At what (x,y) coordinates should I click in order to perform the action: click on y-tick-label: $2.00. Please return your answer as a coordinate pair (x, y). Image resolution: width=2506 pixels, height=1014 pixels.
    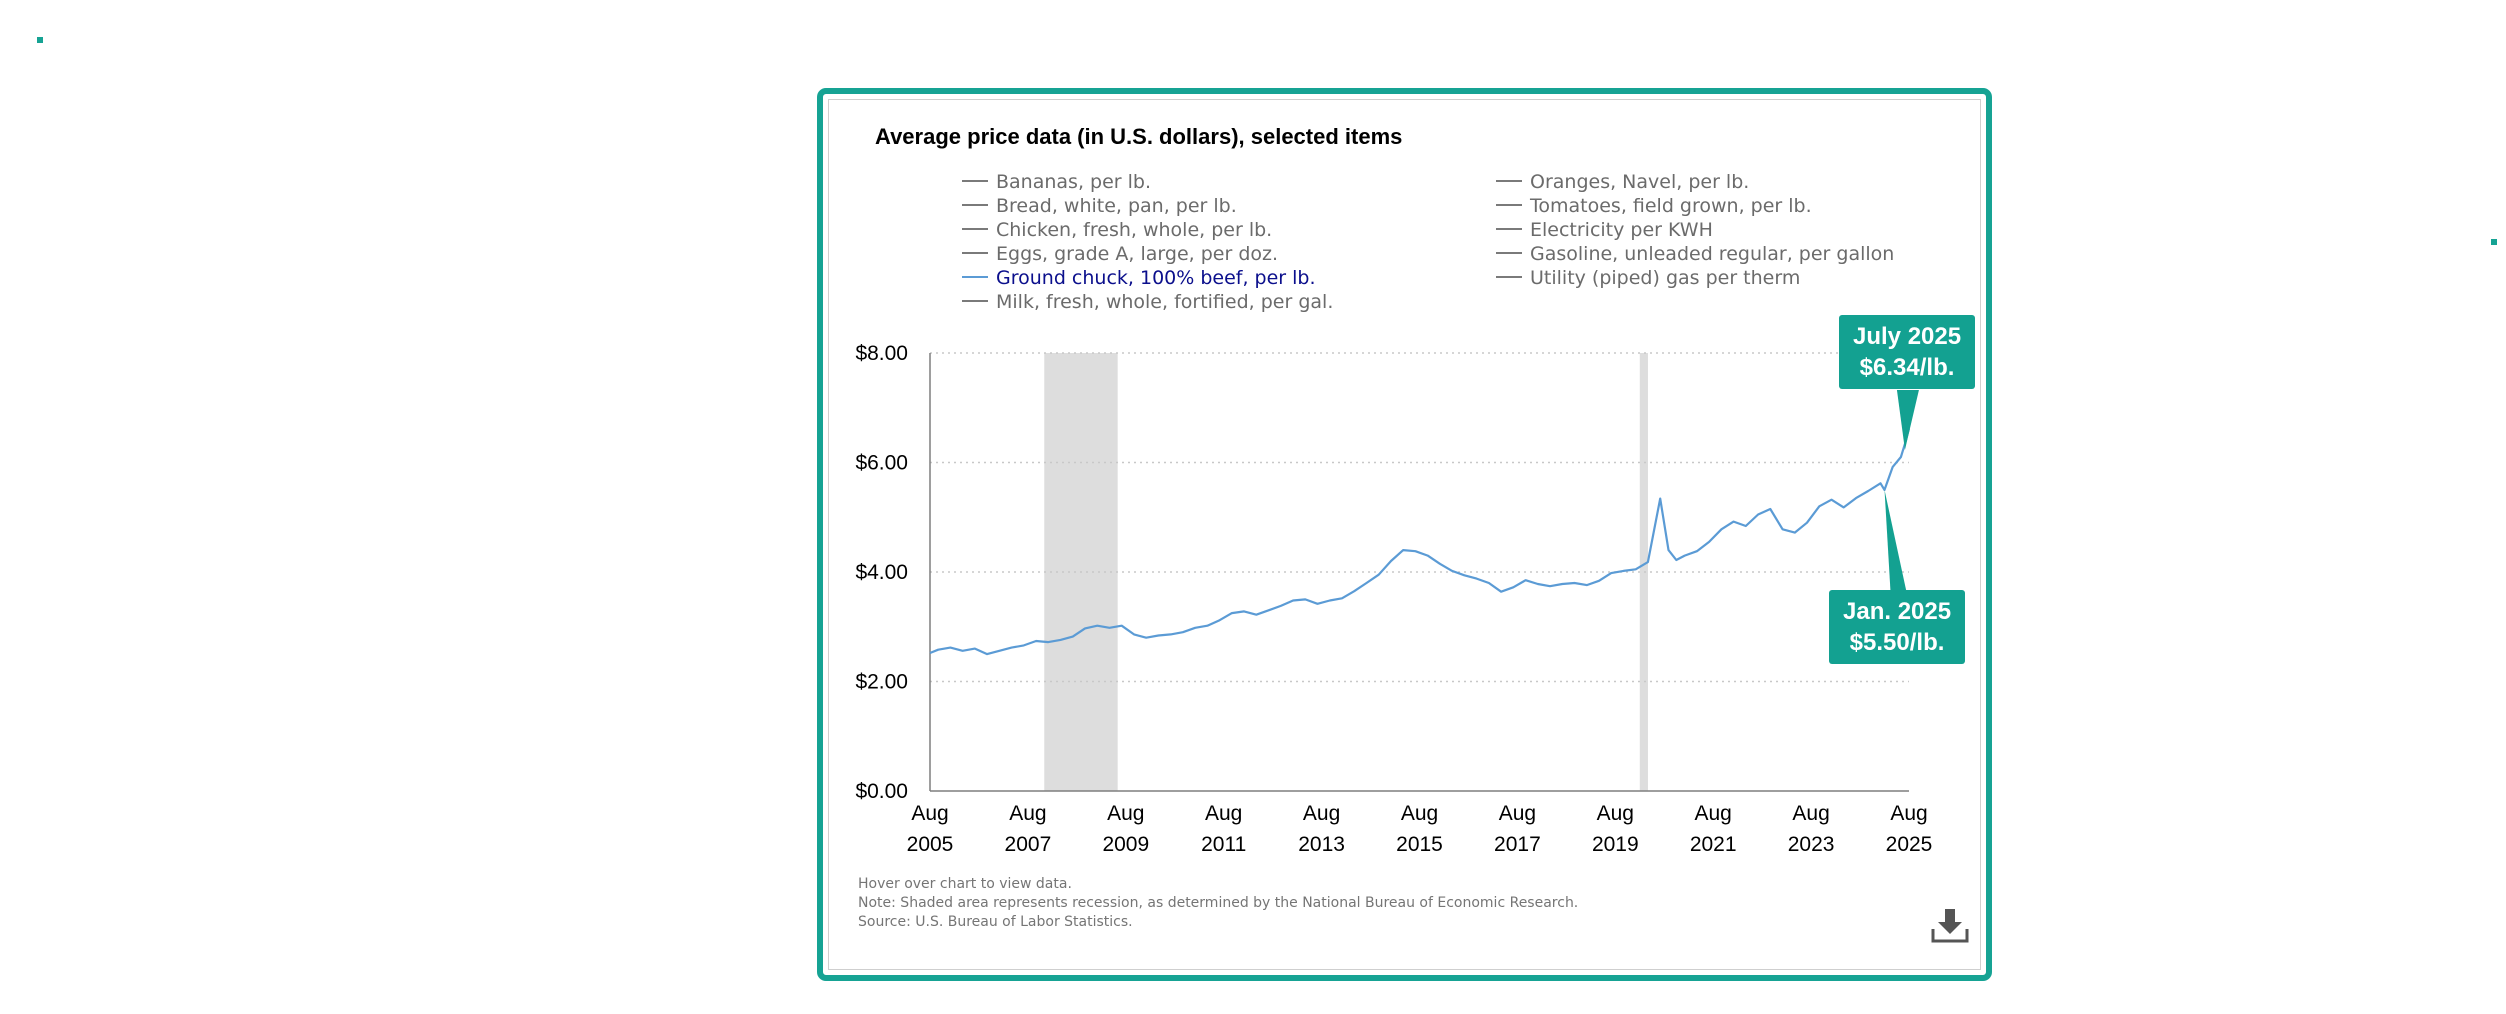
    Looking at the image, I should click on (881, 682).